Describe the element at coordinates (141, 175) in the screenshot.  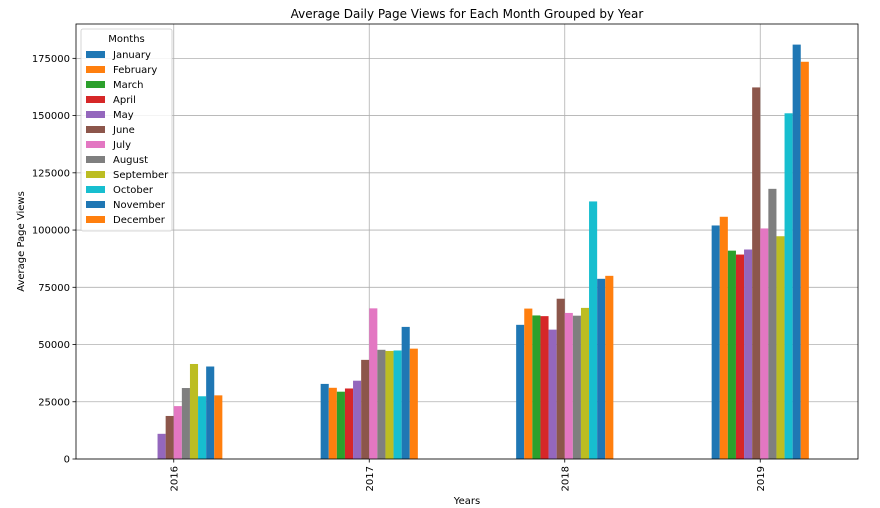
I see `legend-entry: September` at that location.